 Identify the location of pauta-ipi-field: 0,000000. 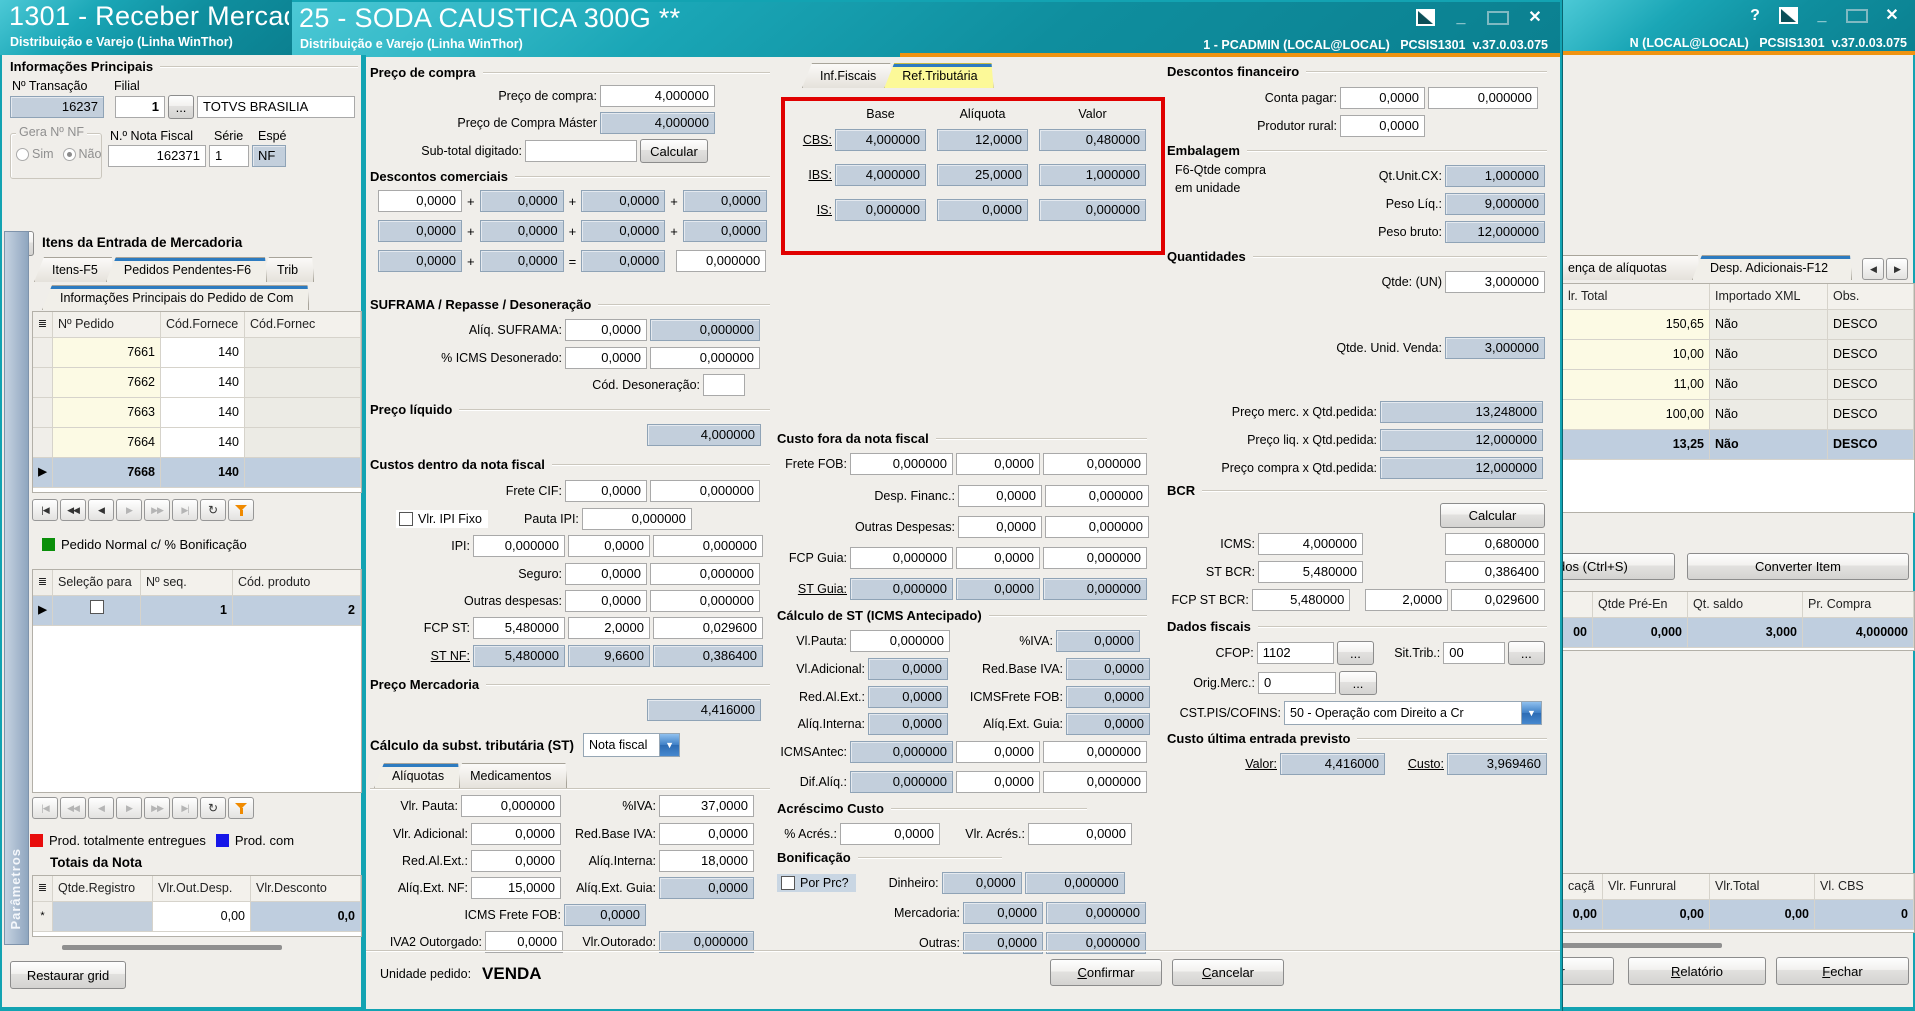
(636, 519).